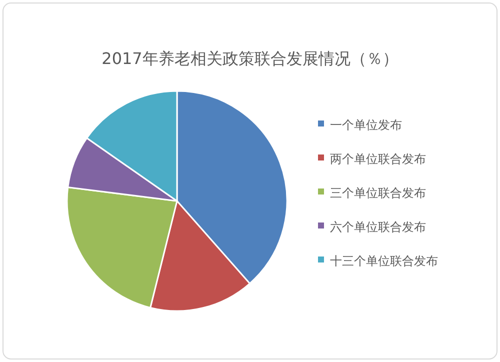 The height and width of the screenshot is (362, 500). I want to click on legend-label: 六个单位联合发布, so click(378, 227).